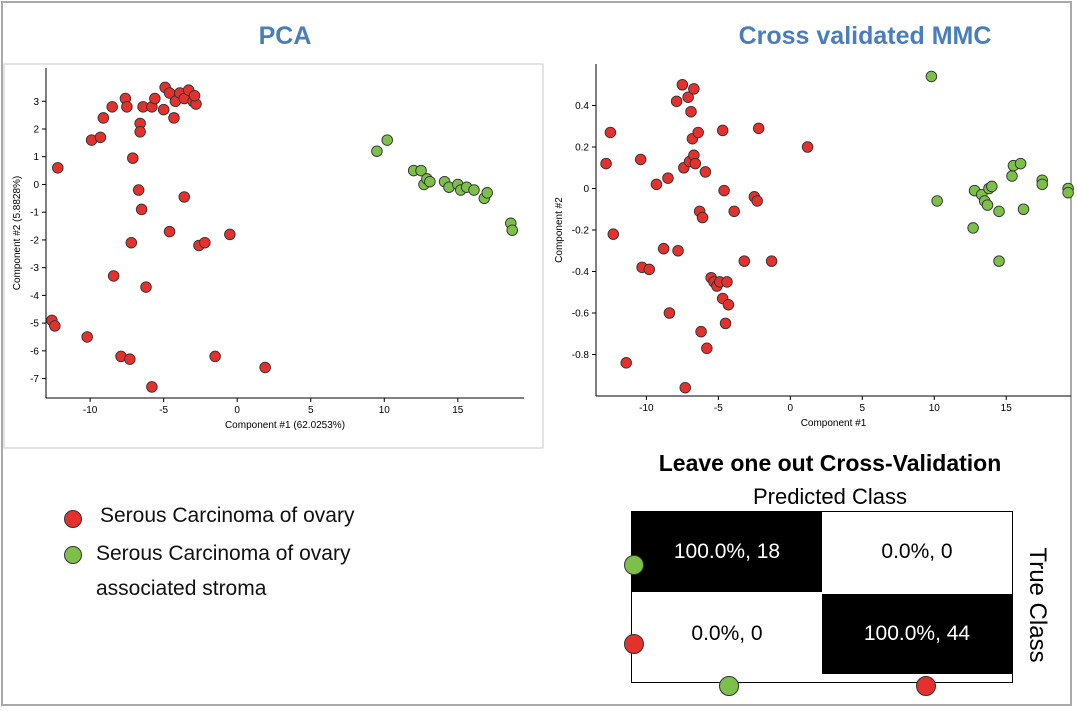 This screenshot has height=711, width=1077. Describe the element at coordinates (830, 463) in the screenshot. I see `confusion-title: Leave one out Cross-Validation` at that location.